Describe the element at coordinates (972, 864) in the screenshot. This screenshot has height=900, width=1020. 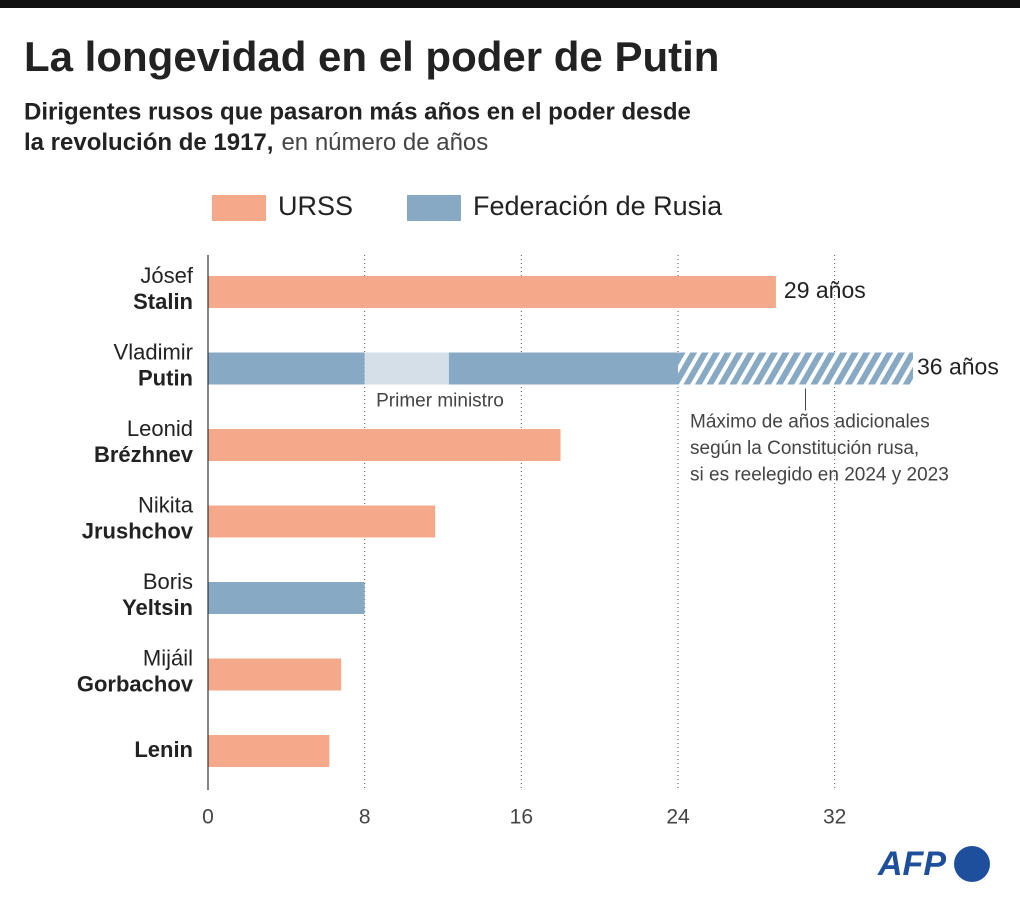
I see `logo-circle` at that location.